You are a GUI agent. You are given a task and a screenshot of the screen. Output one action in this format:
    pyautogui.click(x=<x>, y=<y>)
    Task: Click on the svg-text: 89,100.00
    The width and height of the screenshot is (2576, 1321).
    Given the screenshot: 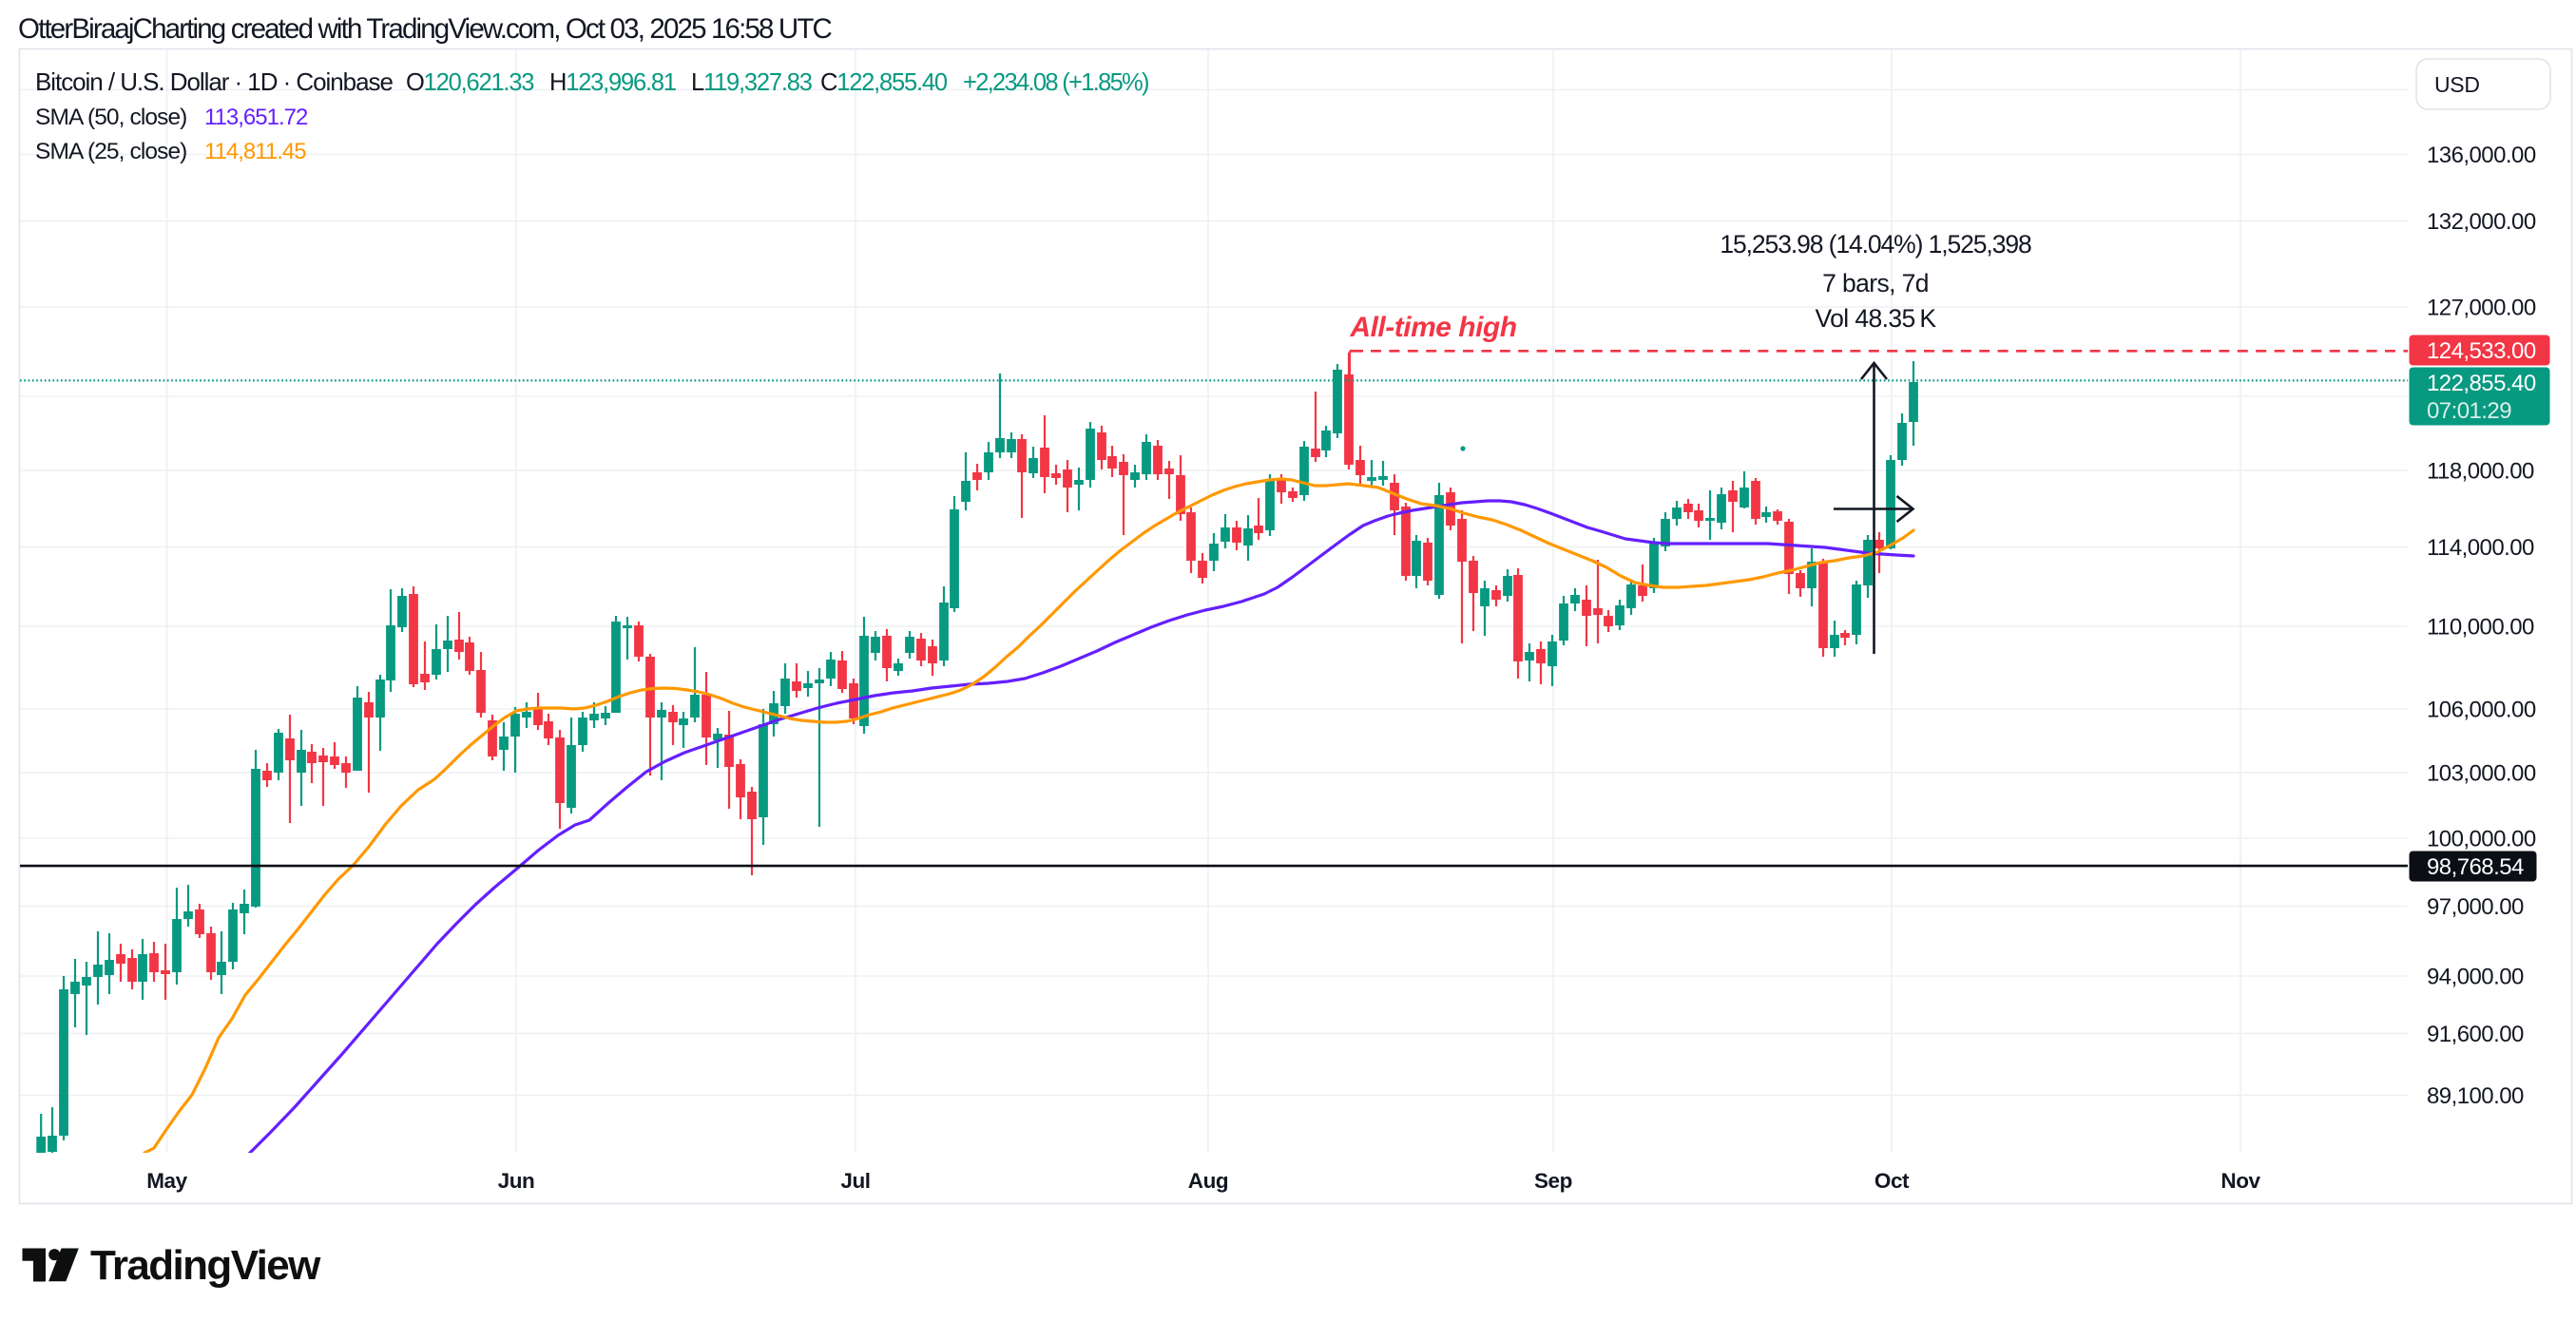 What is the action you would take?
    pyautogui.click(x=2475, y=1096)
    